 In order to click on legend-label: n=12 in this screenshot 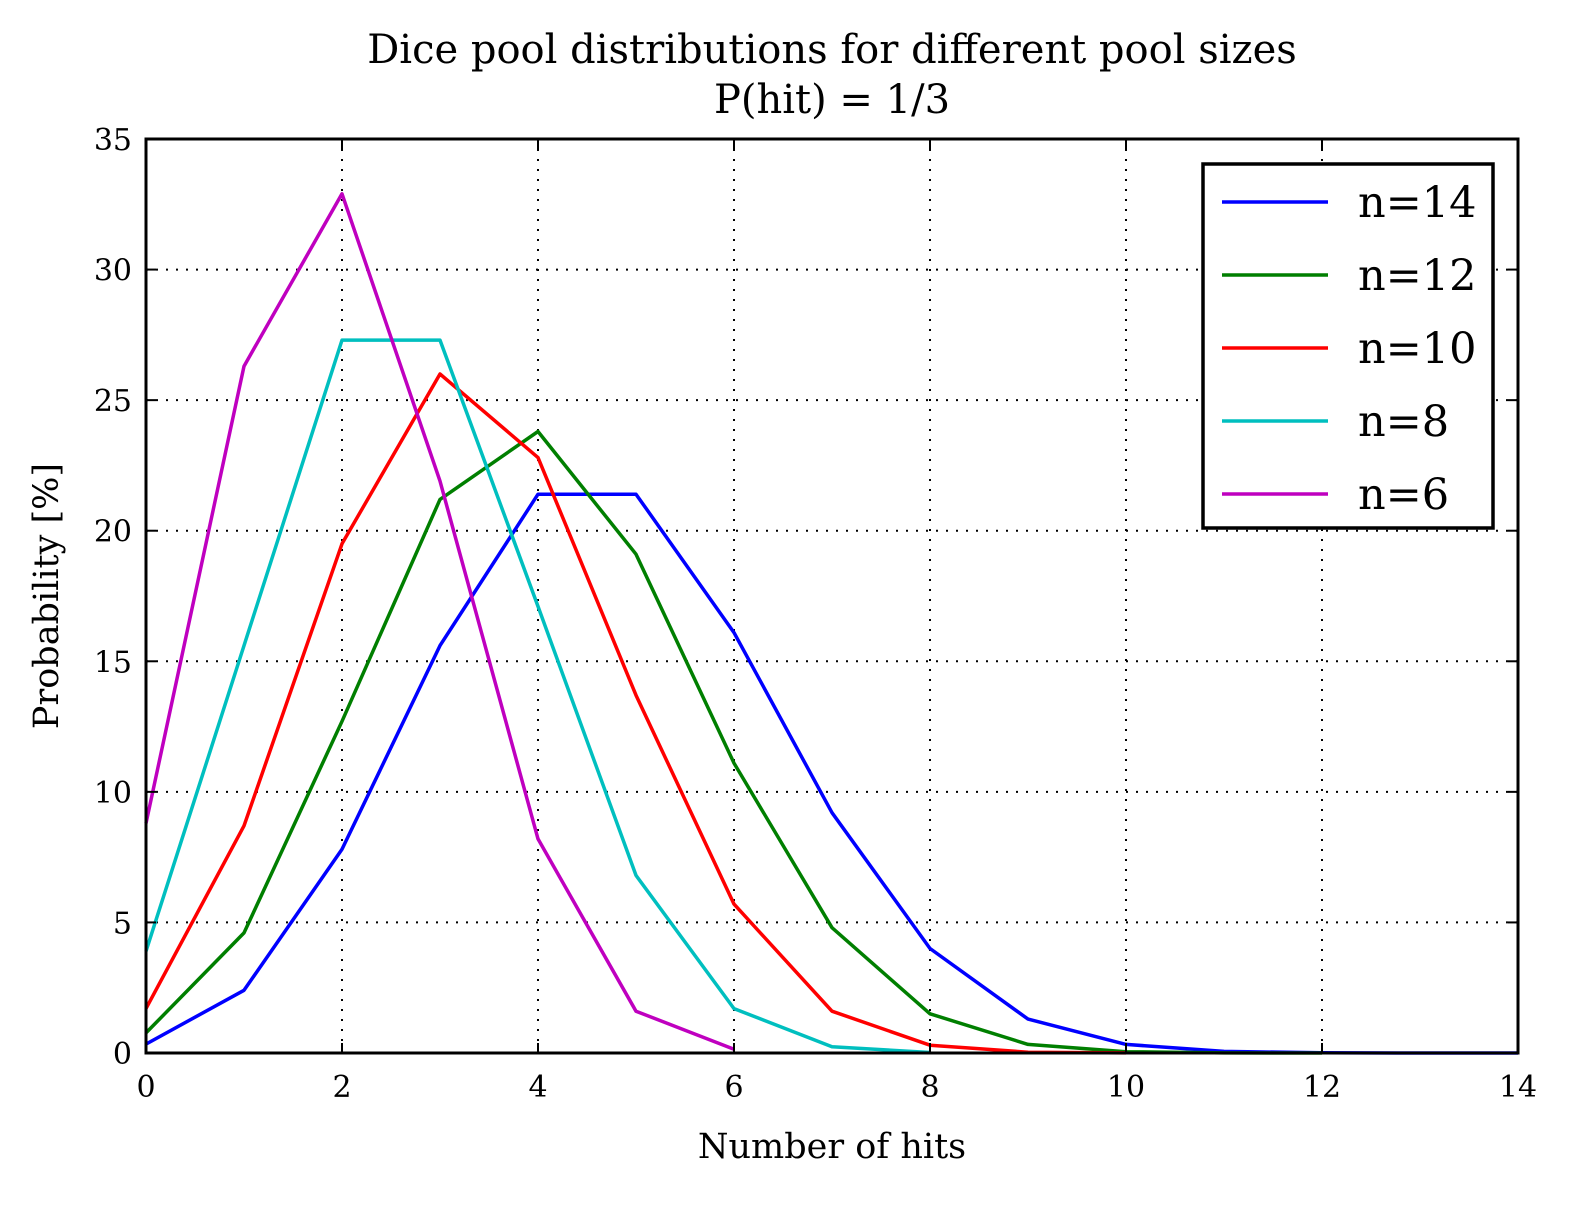, I will do `click(1417, 276)`.